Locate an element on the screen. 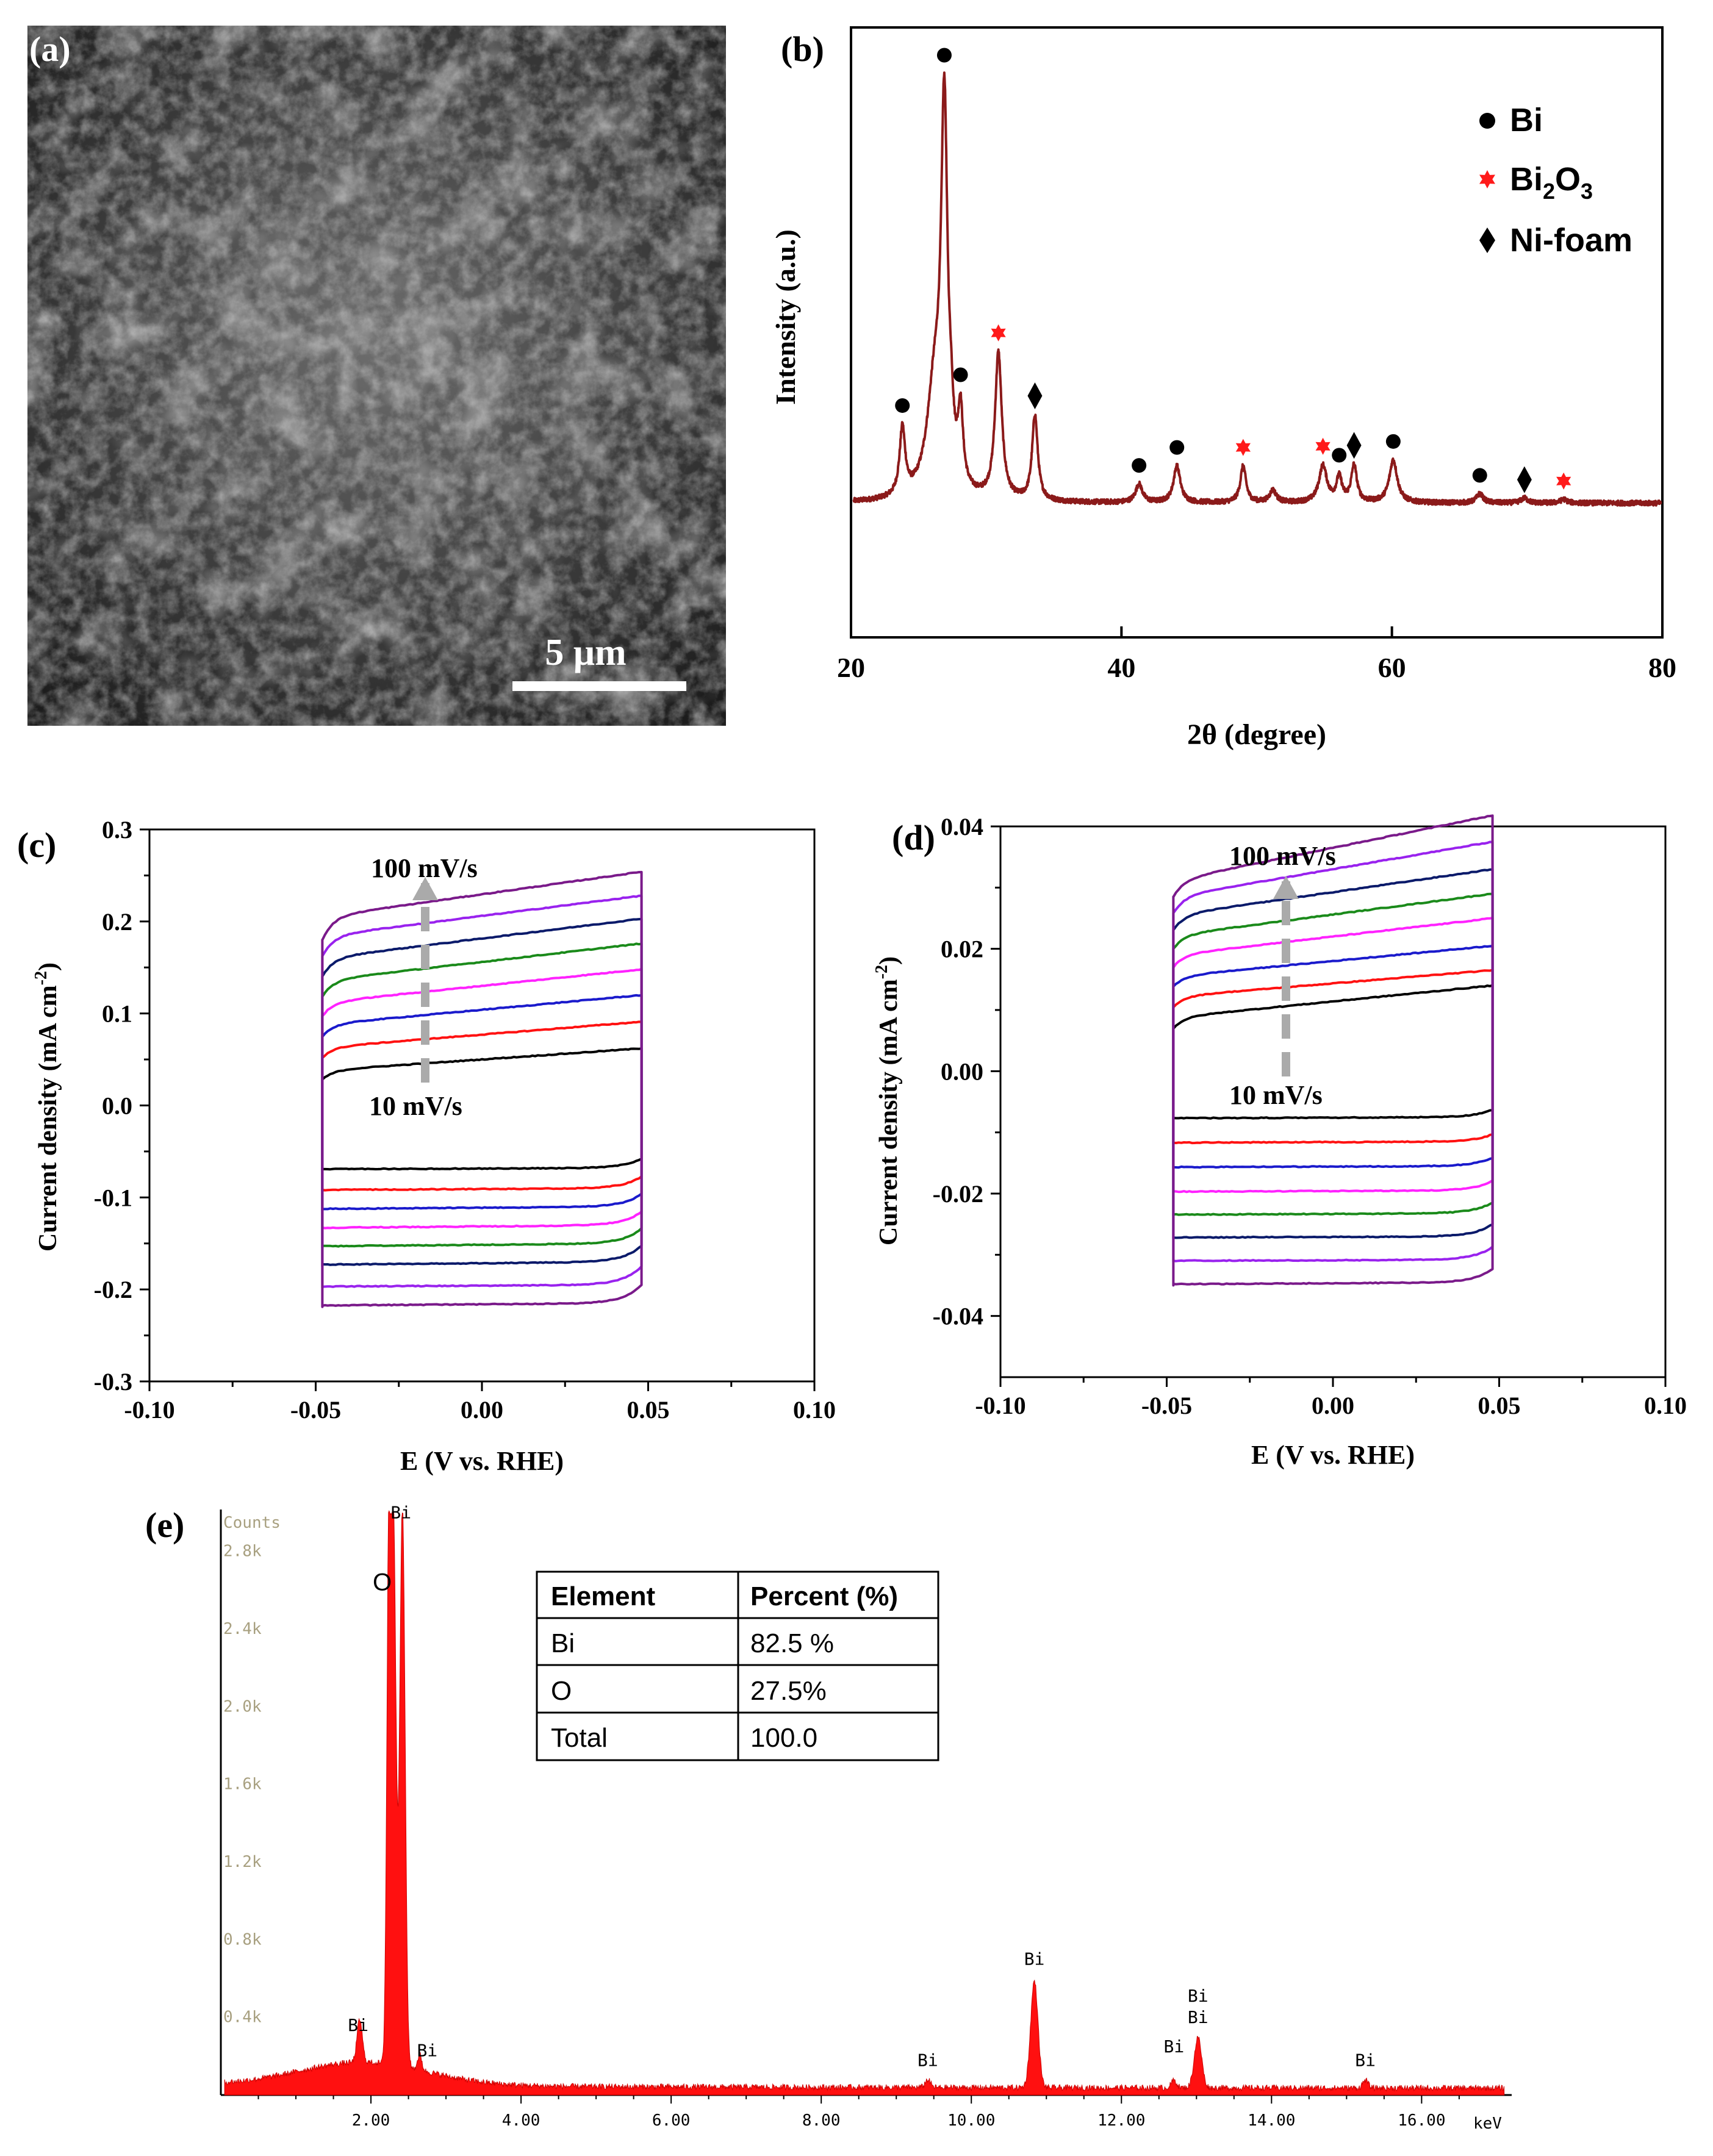 The image size is (1713, 2156). legend-bi2o3-sub1: 2 is located at coordinates (1549, 191).